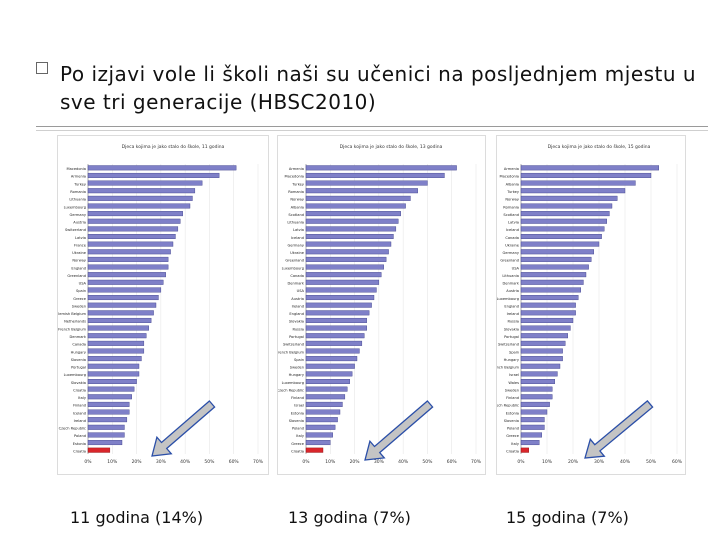 The height and width of the screenshot is (540, 720). I want to click on category-label: Italy, so click(82, 398).